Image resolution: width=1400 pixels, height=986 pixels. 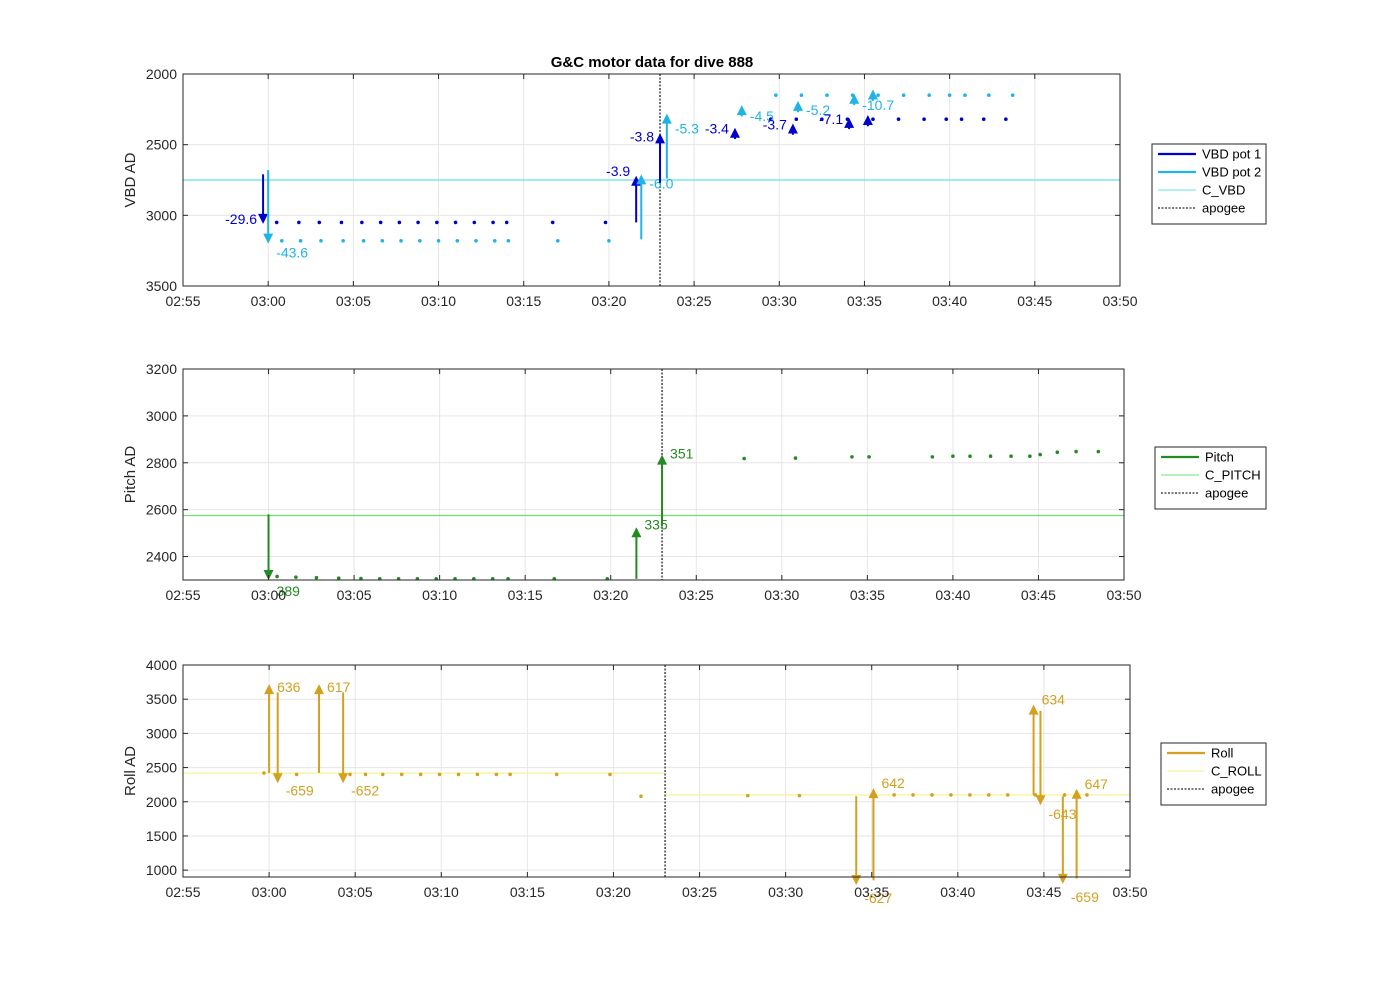 What do you see at coordinates (1038, 595) in the screenshot?
I see `x-tick-label: 03:45` at bounding box center [1038, 595].